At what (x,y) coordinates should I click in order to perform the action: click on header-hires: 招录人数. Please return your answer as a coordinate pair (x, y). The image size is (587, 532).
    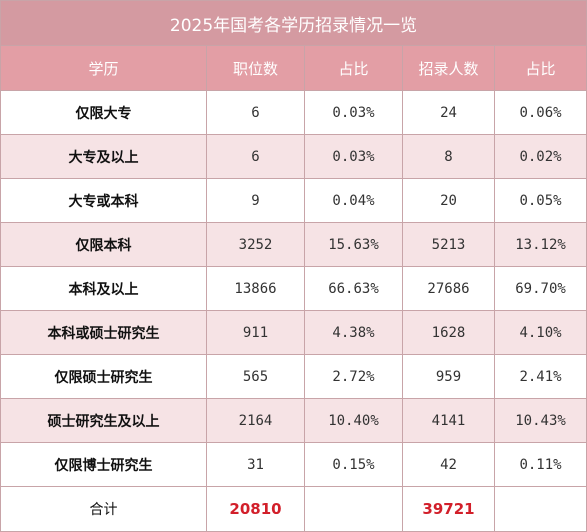
    Looking at the image, I should click on (448, 68).